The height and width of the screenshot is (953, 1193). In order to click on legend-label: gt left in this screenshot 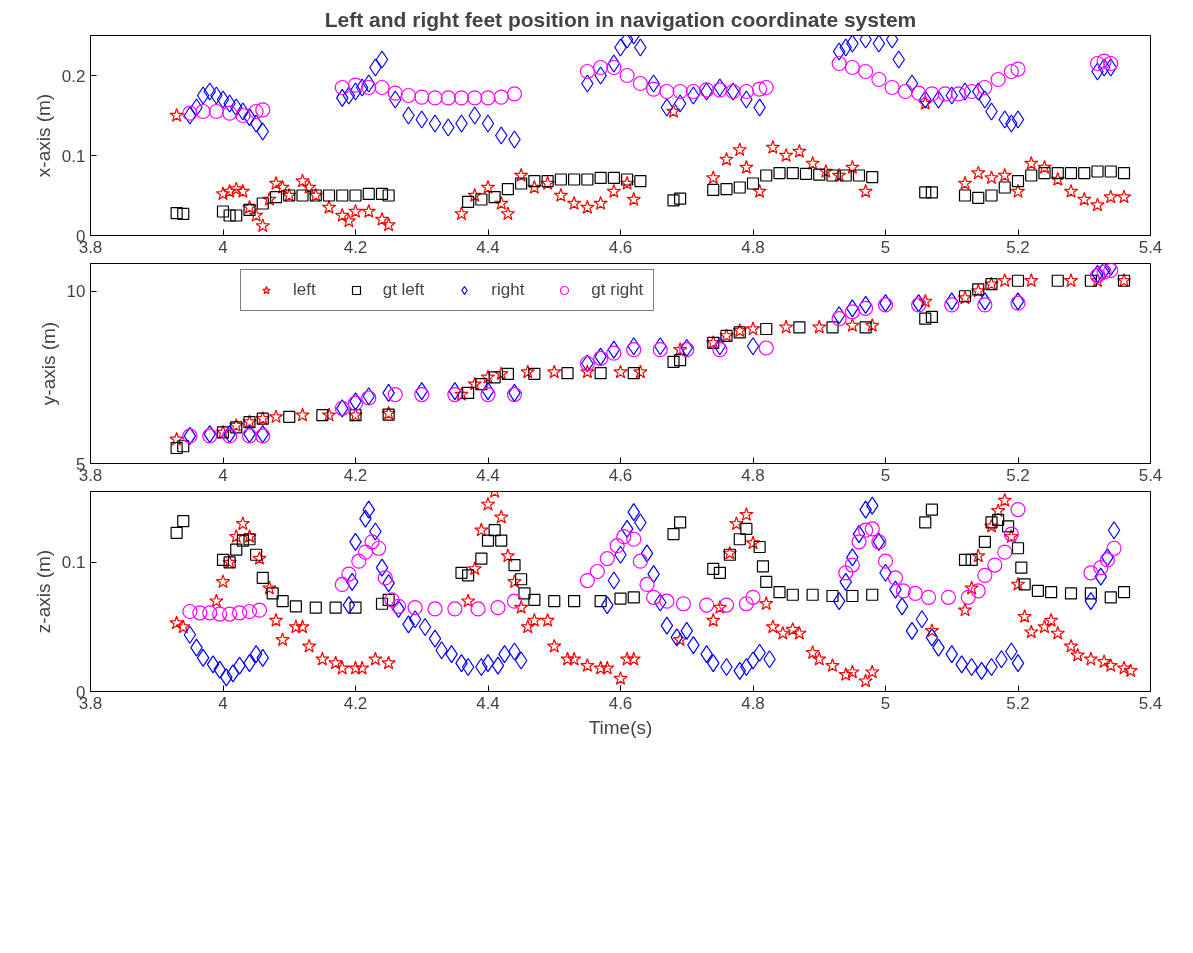, I will do `click(403, 290)`.